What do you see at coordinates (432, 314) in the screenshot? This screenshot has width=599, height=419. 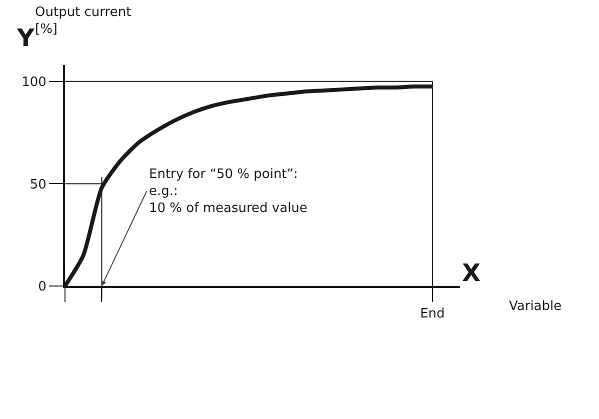 I see `x-tick-label: End` at bounding box center [432, 314].